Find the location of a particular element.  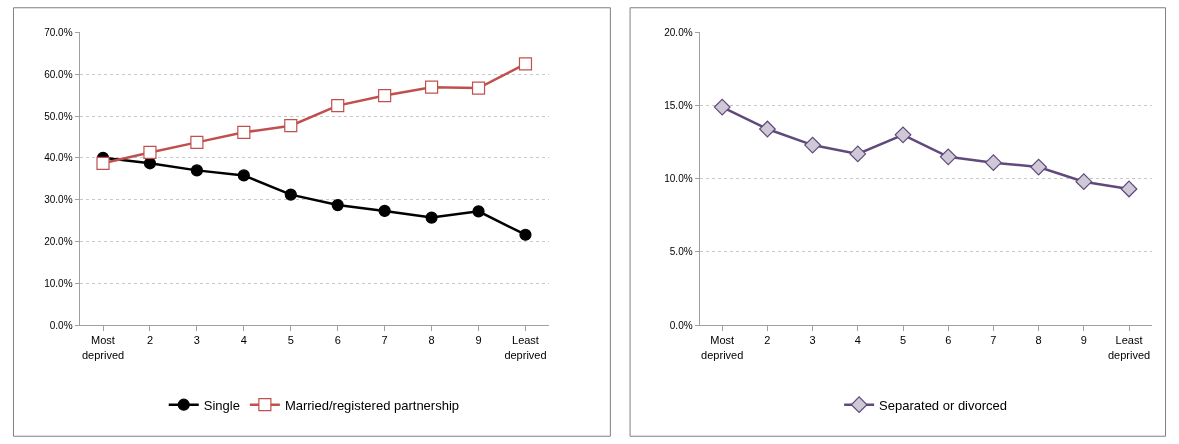

legend-label: Married/registered partnership is located at coordinates (372, 405).